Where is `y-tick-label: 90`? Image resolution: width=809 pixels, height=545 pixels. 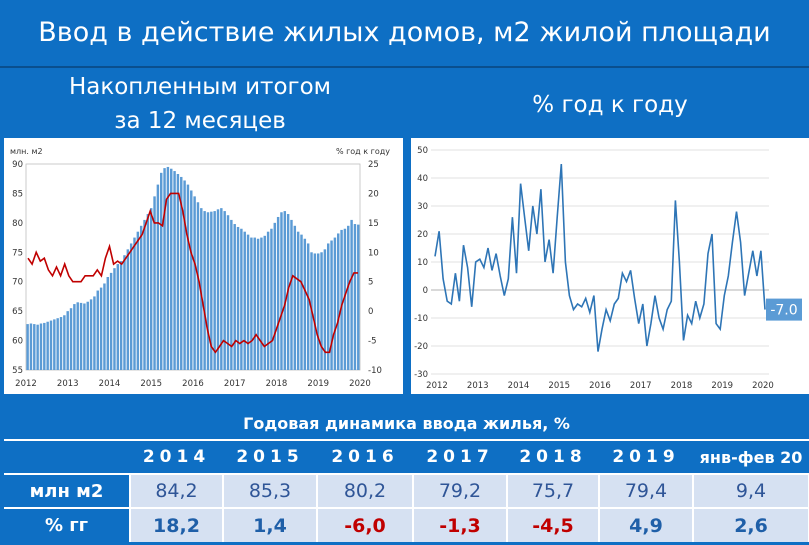
y-tick-label: 90 is located at coordinates (17, 165).